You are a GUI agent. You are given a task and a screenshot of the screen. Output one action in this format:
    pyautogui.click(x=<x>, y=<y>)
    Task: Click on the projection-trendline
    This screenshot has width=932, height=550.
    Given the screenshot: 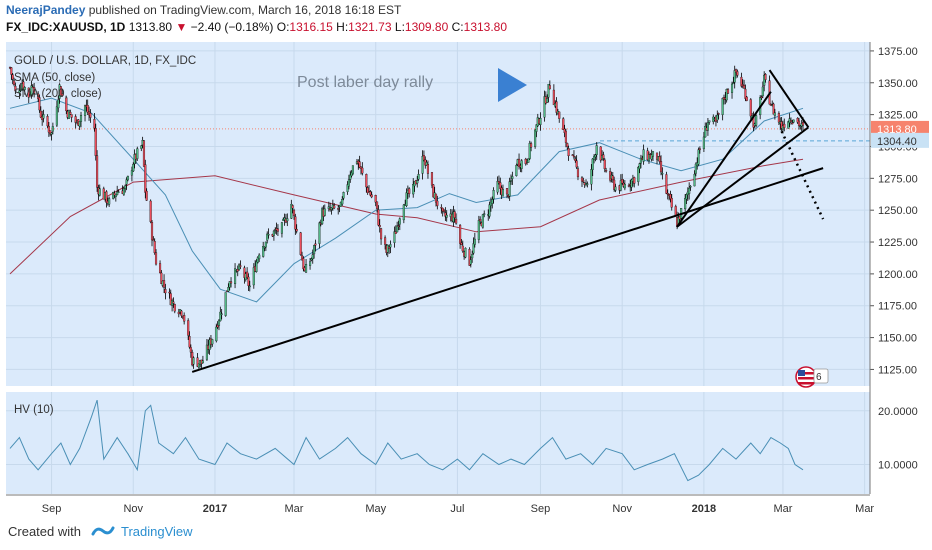 What is the action you would take?
    pyautogui.click(x=802, y=175)
    